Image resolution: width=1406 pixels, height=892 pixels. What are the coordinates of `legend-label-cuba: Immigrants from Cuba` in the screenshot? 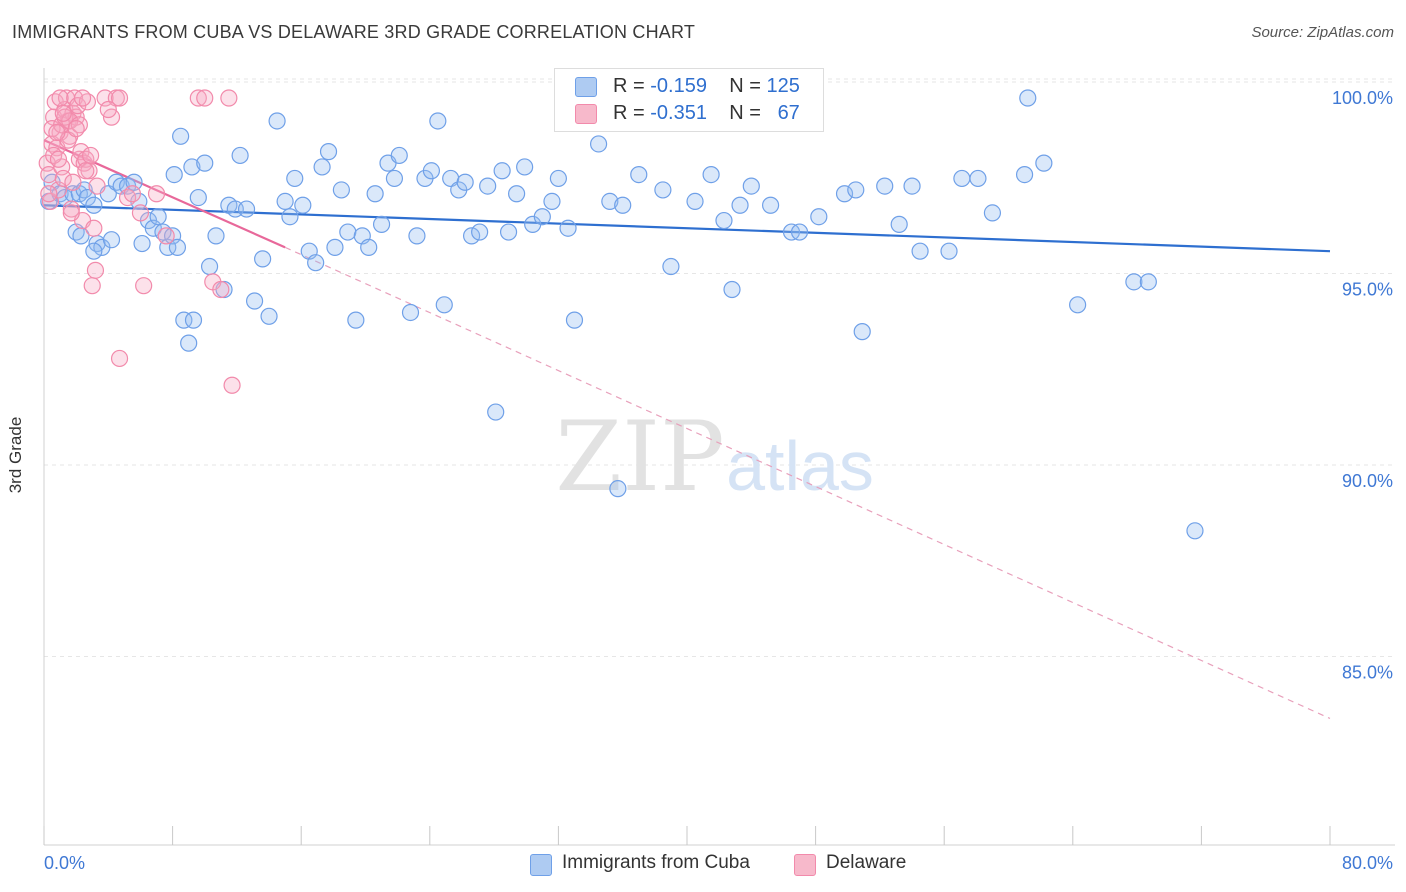 It's located at (656, 862).